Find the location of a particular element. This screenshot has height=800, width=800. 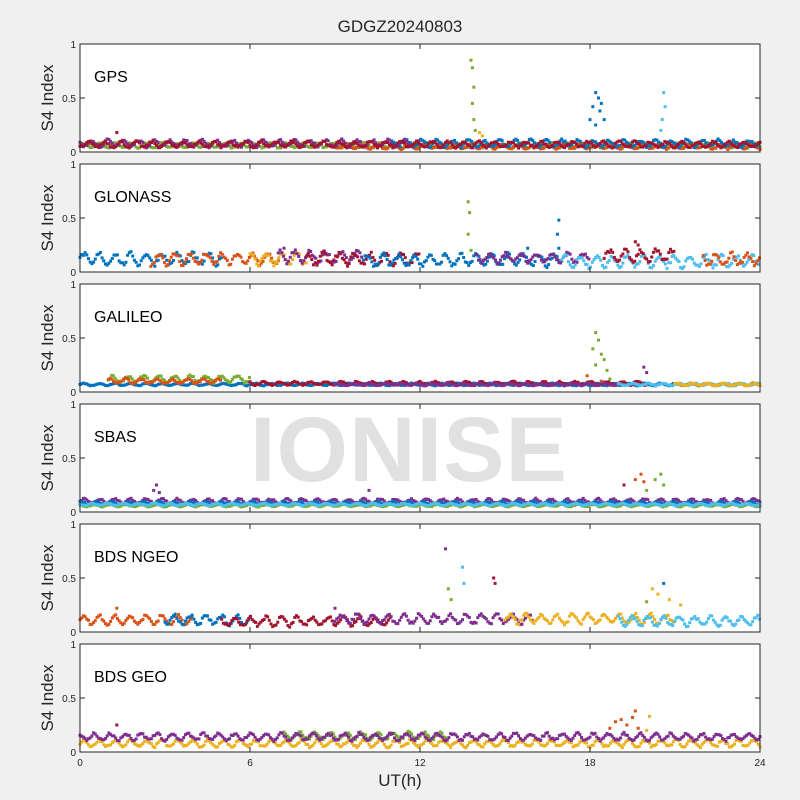

plot-area is located at coordinates (420, 458).